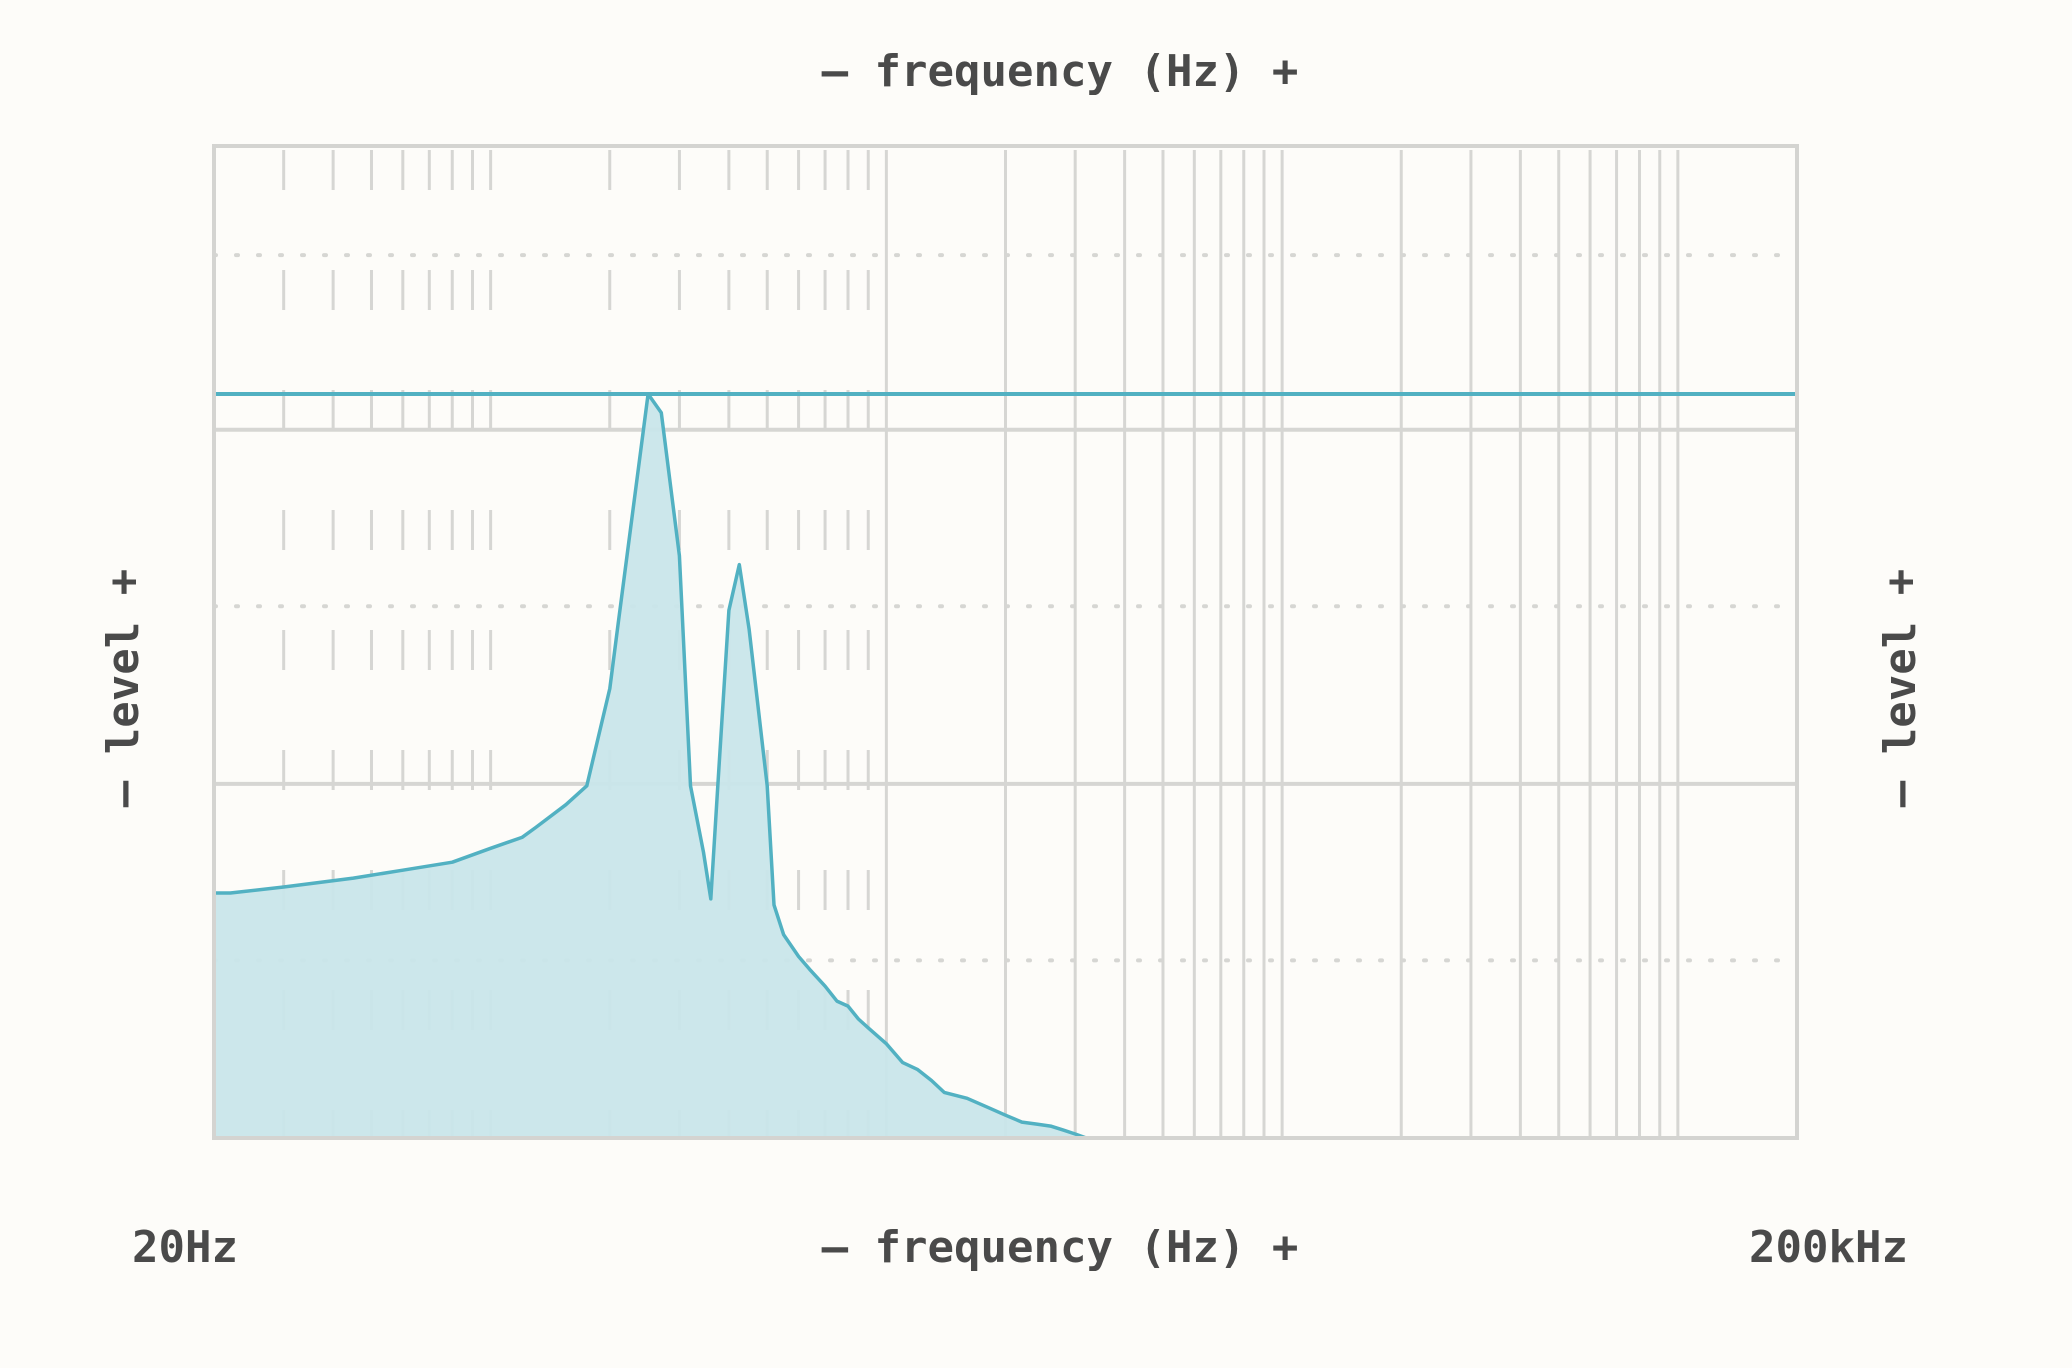 The image size is (2072, 1368). Describe the element at coordinates (185, 1247) in the screenshot. I see `x-axis-min-label: 20Hz` at that location.